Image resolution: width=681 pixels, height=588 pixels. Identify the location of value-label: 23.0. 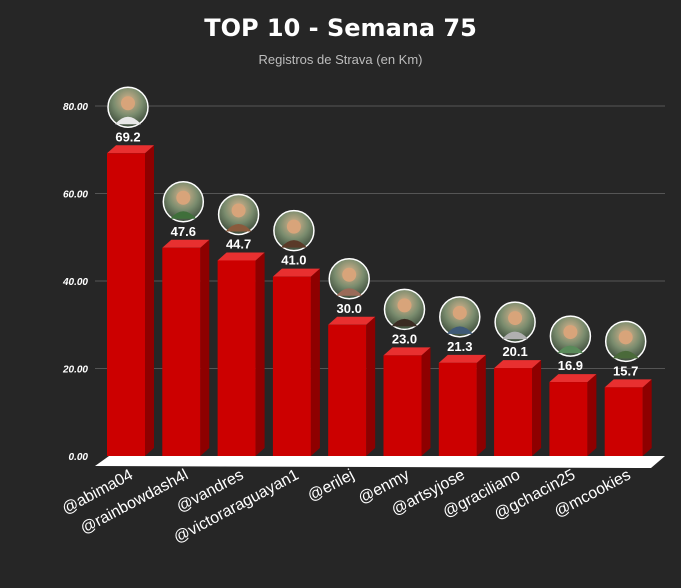
(404, 338).